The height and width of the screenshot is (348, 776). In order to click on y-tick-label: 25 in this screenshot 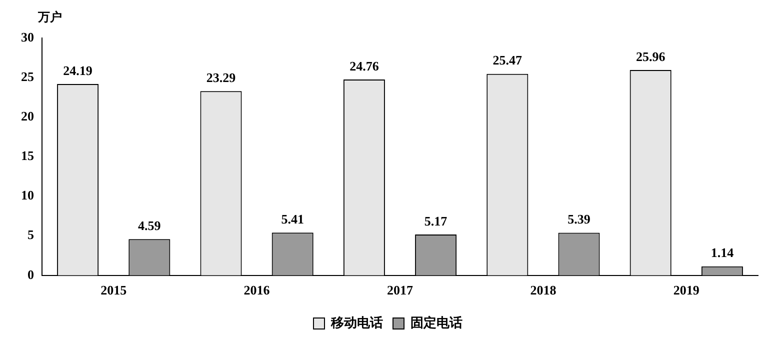, I will do `click(27, 76)`.